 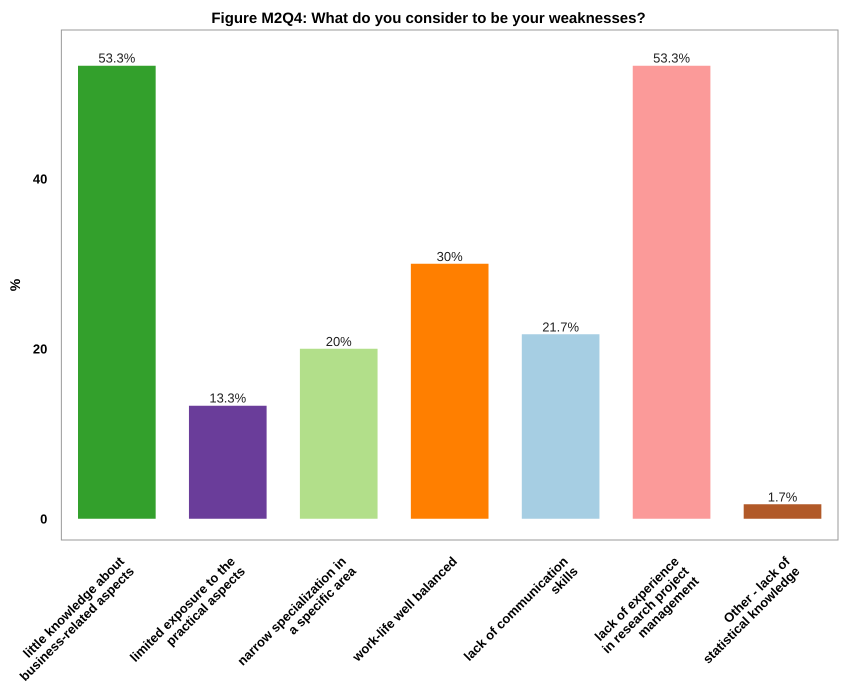 What do you see at coordinates (44, 518) in the screenshot?
I see `y-tick-label: 0` at bounding box center [44, 518].